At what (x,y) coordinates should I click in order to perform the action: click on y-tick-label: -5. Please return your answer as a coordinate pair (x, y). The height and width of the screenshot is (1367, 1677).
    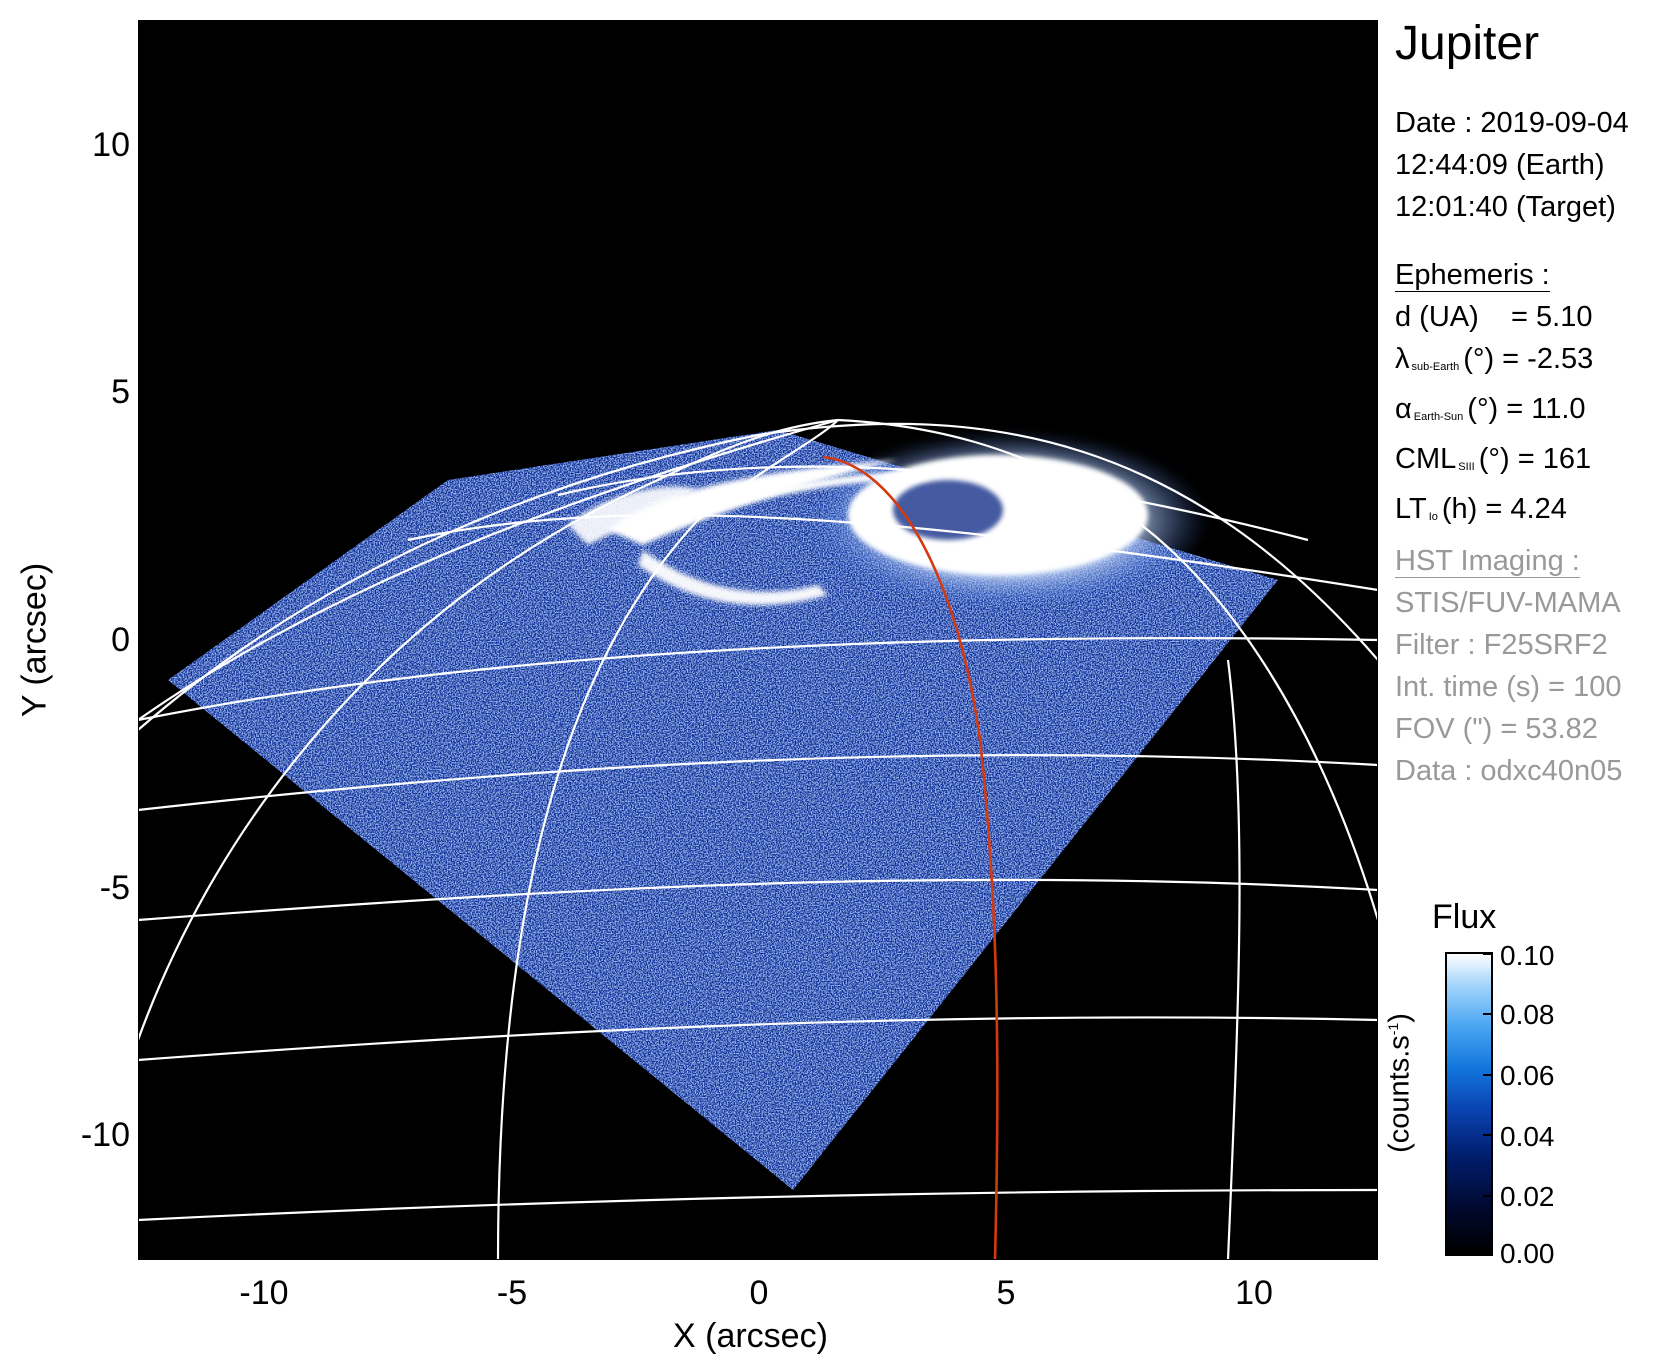
    Looking at the image, I should click on (114, 888).